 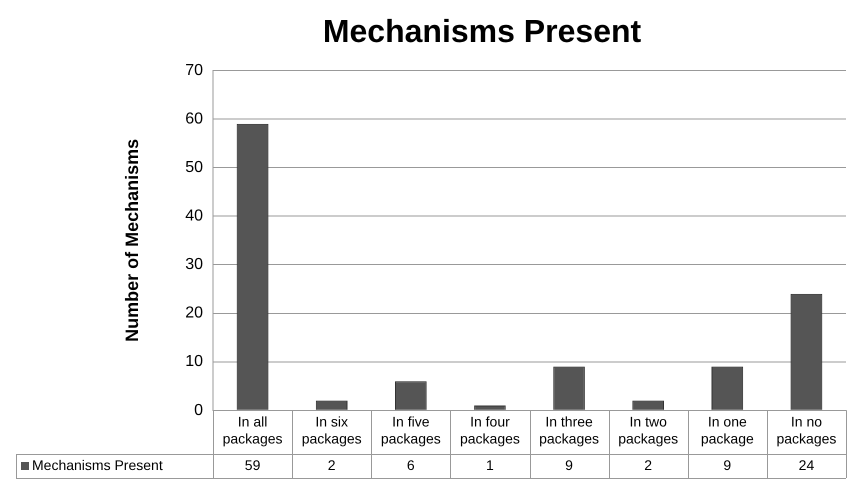 I want to click on y-tick-label: 0, so click(x=199, y=410).